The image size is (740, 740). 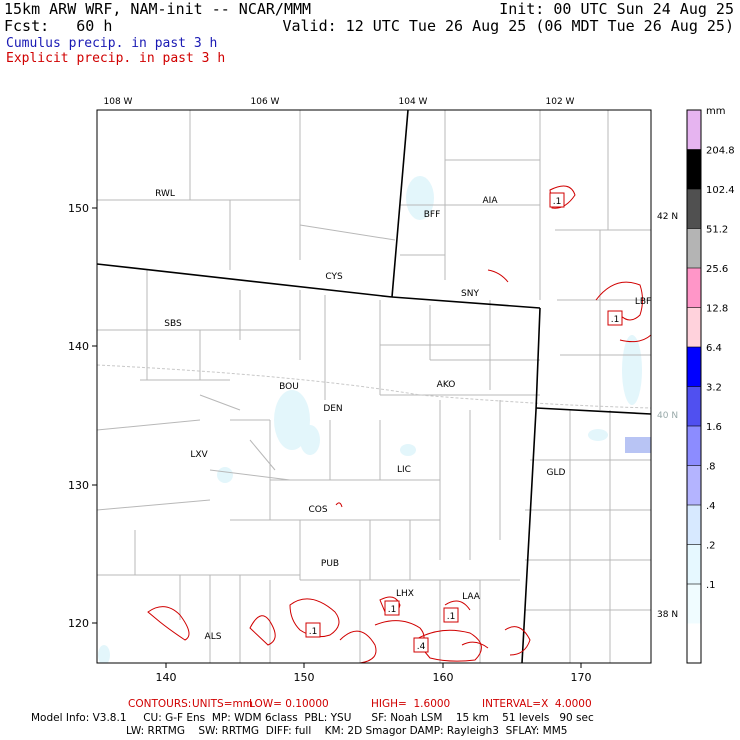 I want to click on station-label: LHX, so click(x=405, y=594).